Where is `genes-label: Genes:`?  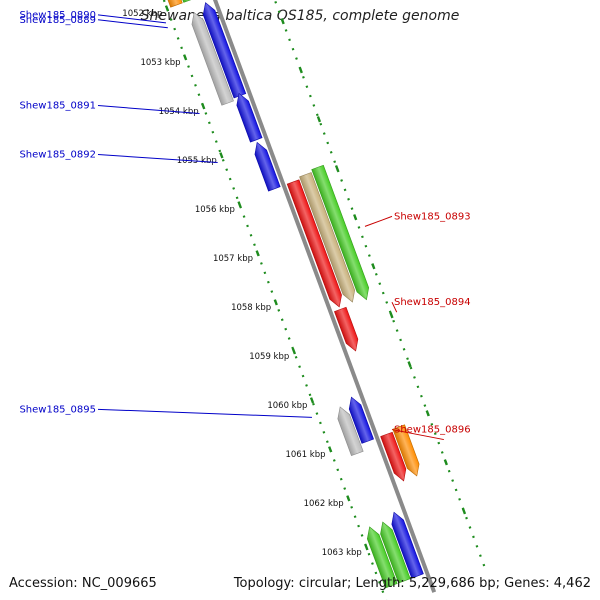 genes-label: Genes: is located at coordinates (527, 583).